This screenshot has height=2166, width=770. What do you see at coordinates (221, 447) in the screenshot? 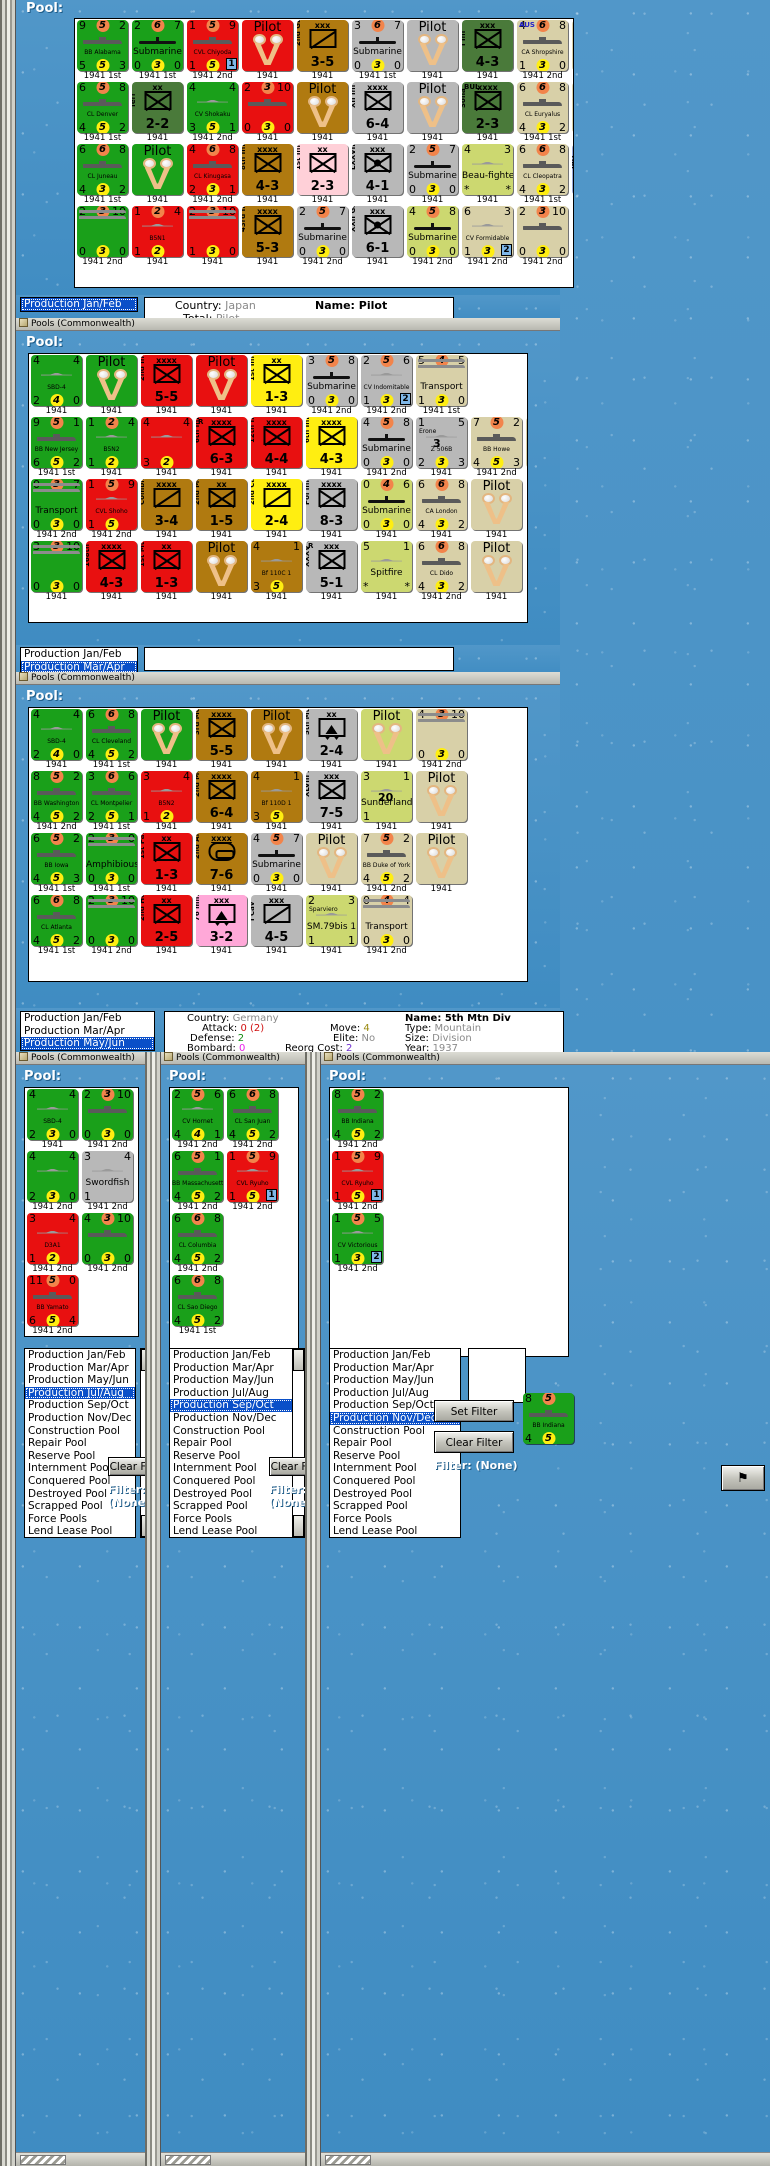
I see `counter-cell: 6th Inf xxxx R 6-3 1941` at bounding box center [221, 447].